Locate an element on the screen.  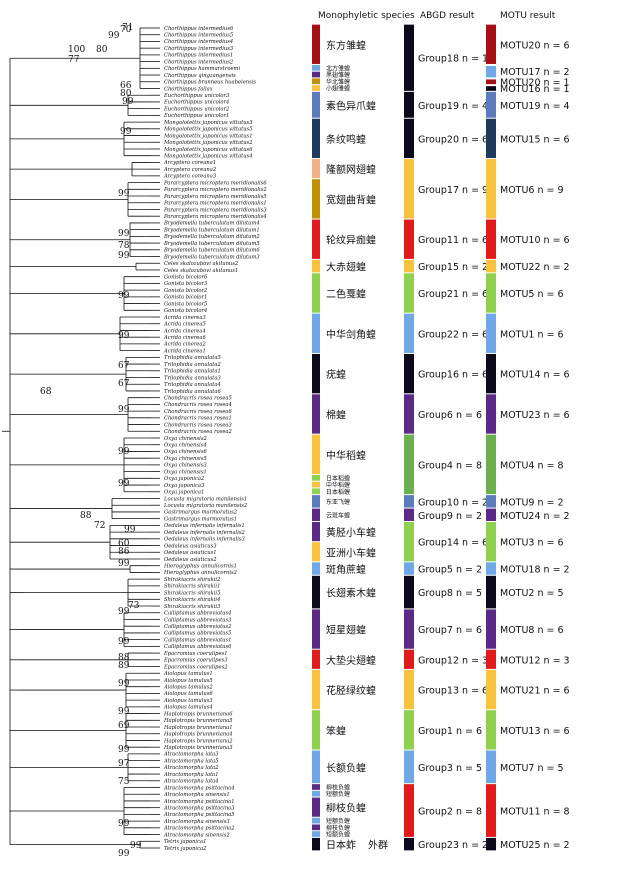
motu-label: MOTU17 n = 2 is located at coordinates (535, 72).